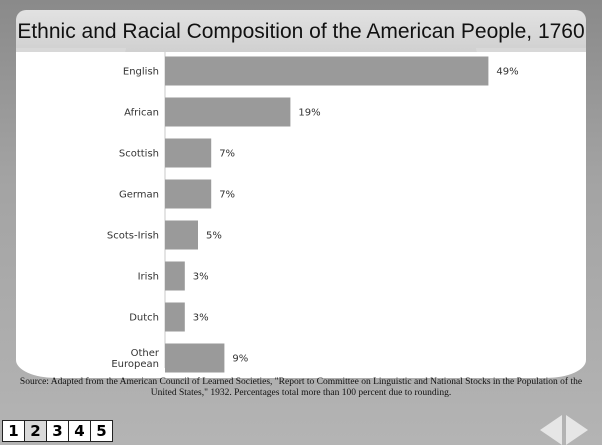 This screenshot has width=602, height=445. Describe the element at coordinates (139, 195) in the screenshot. I see `category-label: German` at that location.